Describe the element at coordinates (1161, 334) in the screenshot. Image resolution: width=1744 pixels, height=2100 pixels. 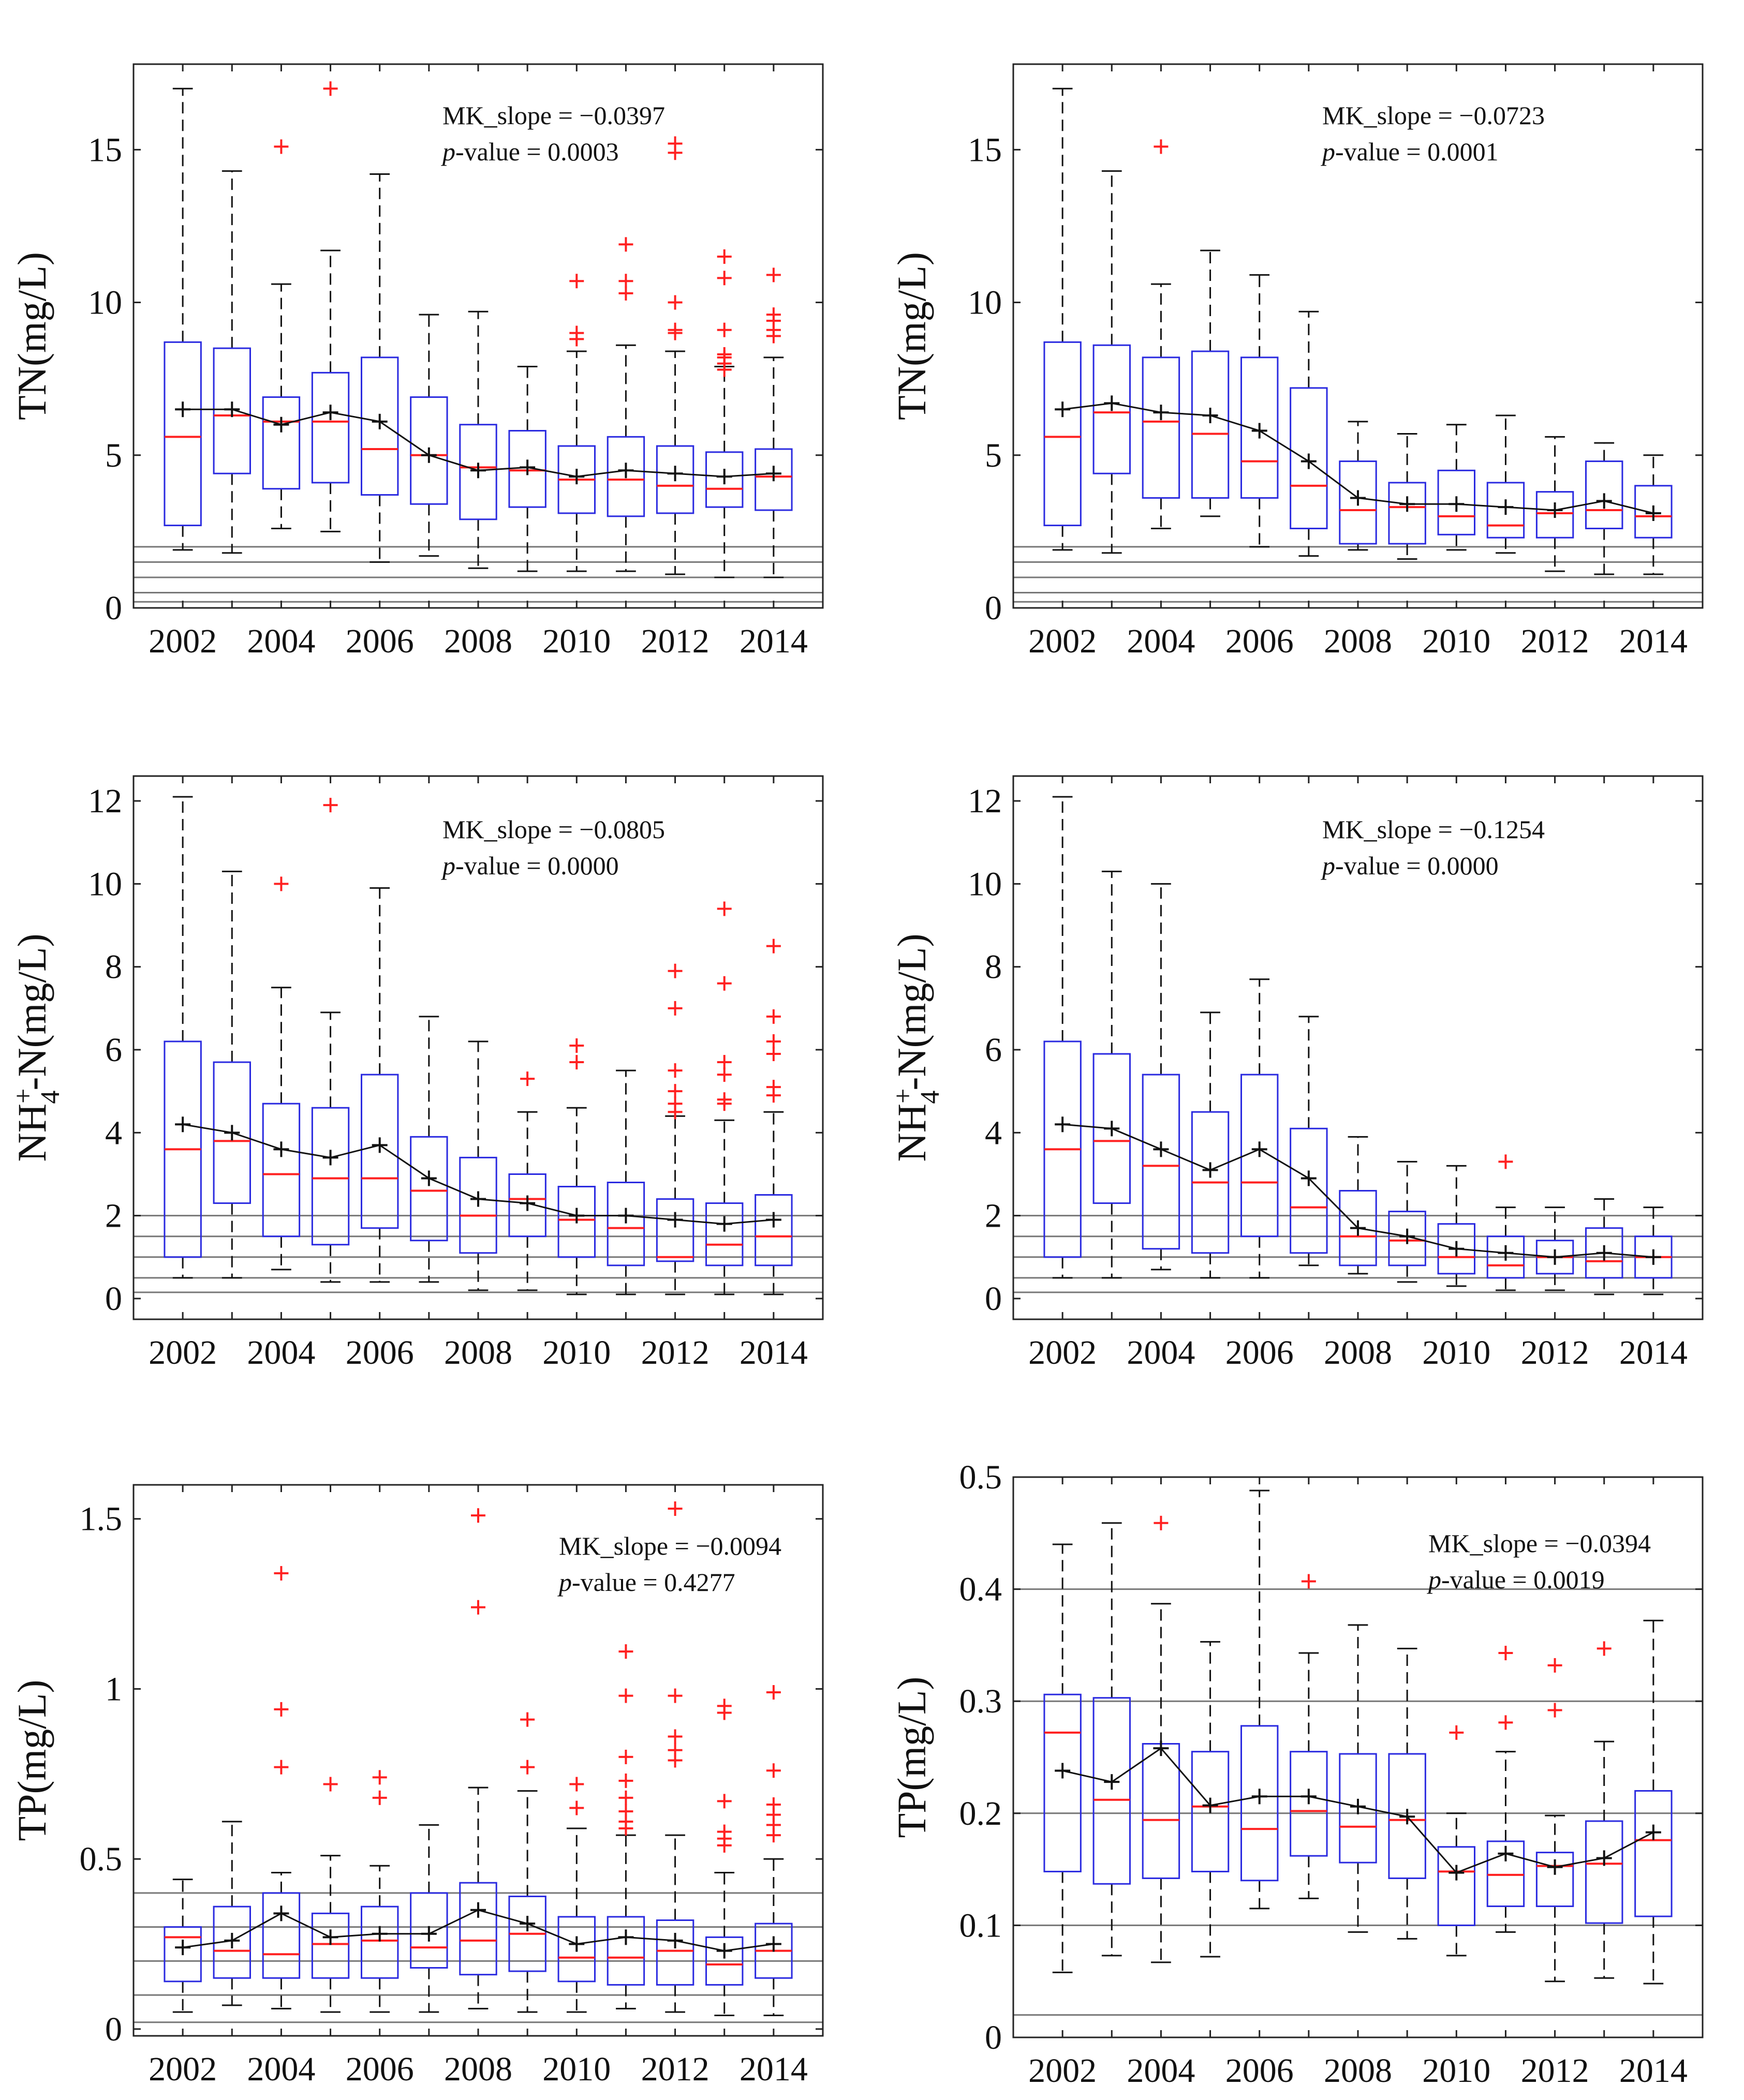
I see `box-2004` at that location.